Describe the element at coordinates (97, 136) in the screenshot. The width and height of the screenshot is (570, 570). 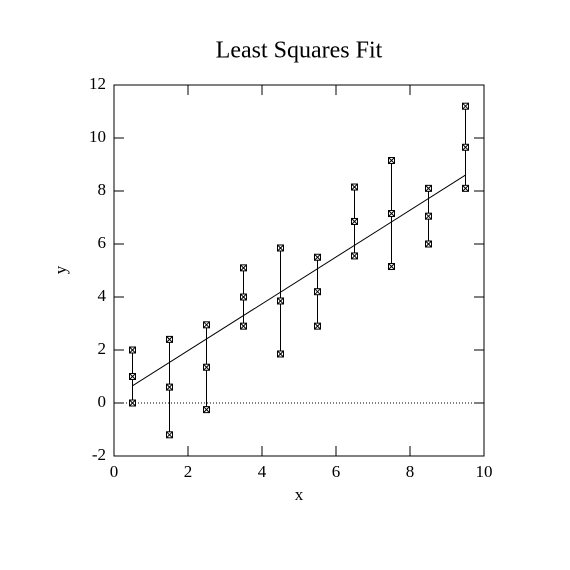
I see `y-tick-label: 10` at that location.